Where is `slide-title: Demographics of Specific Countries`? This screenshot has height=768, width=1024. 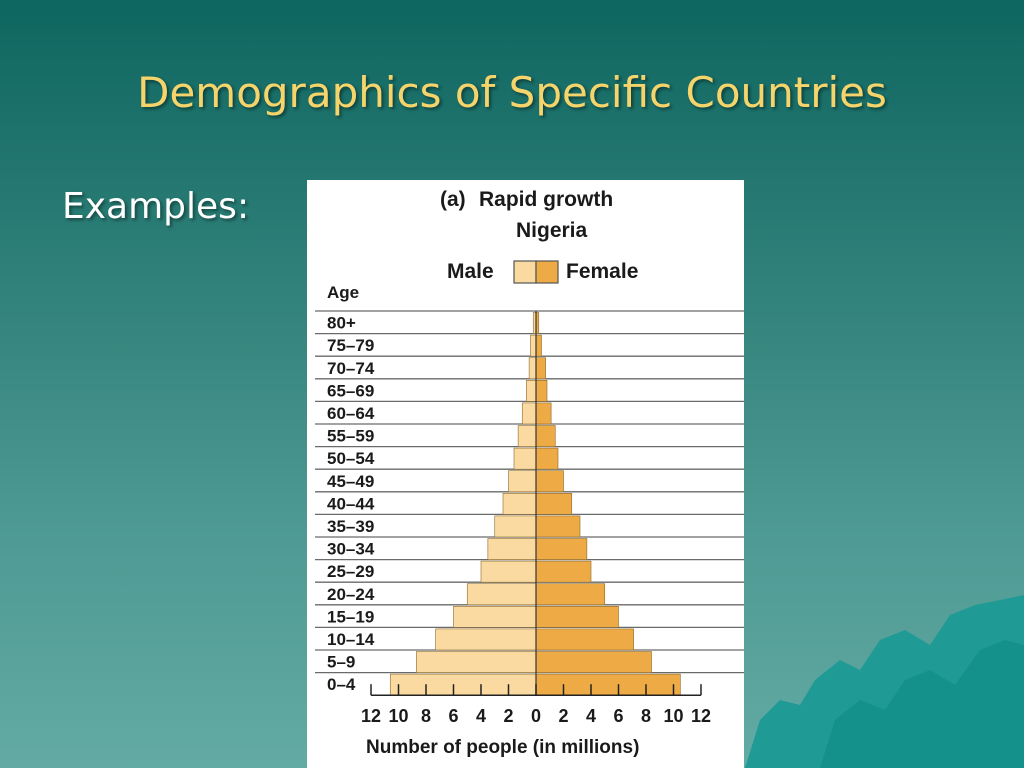
slide-title: Demographics of Specific Countries is located at coordinates (512, 92).